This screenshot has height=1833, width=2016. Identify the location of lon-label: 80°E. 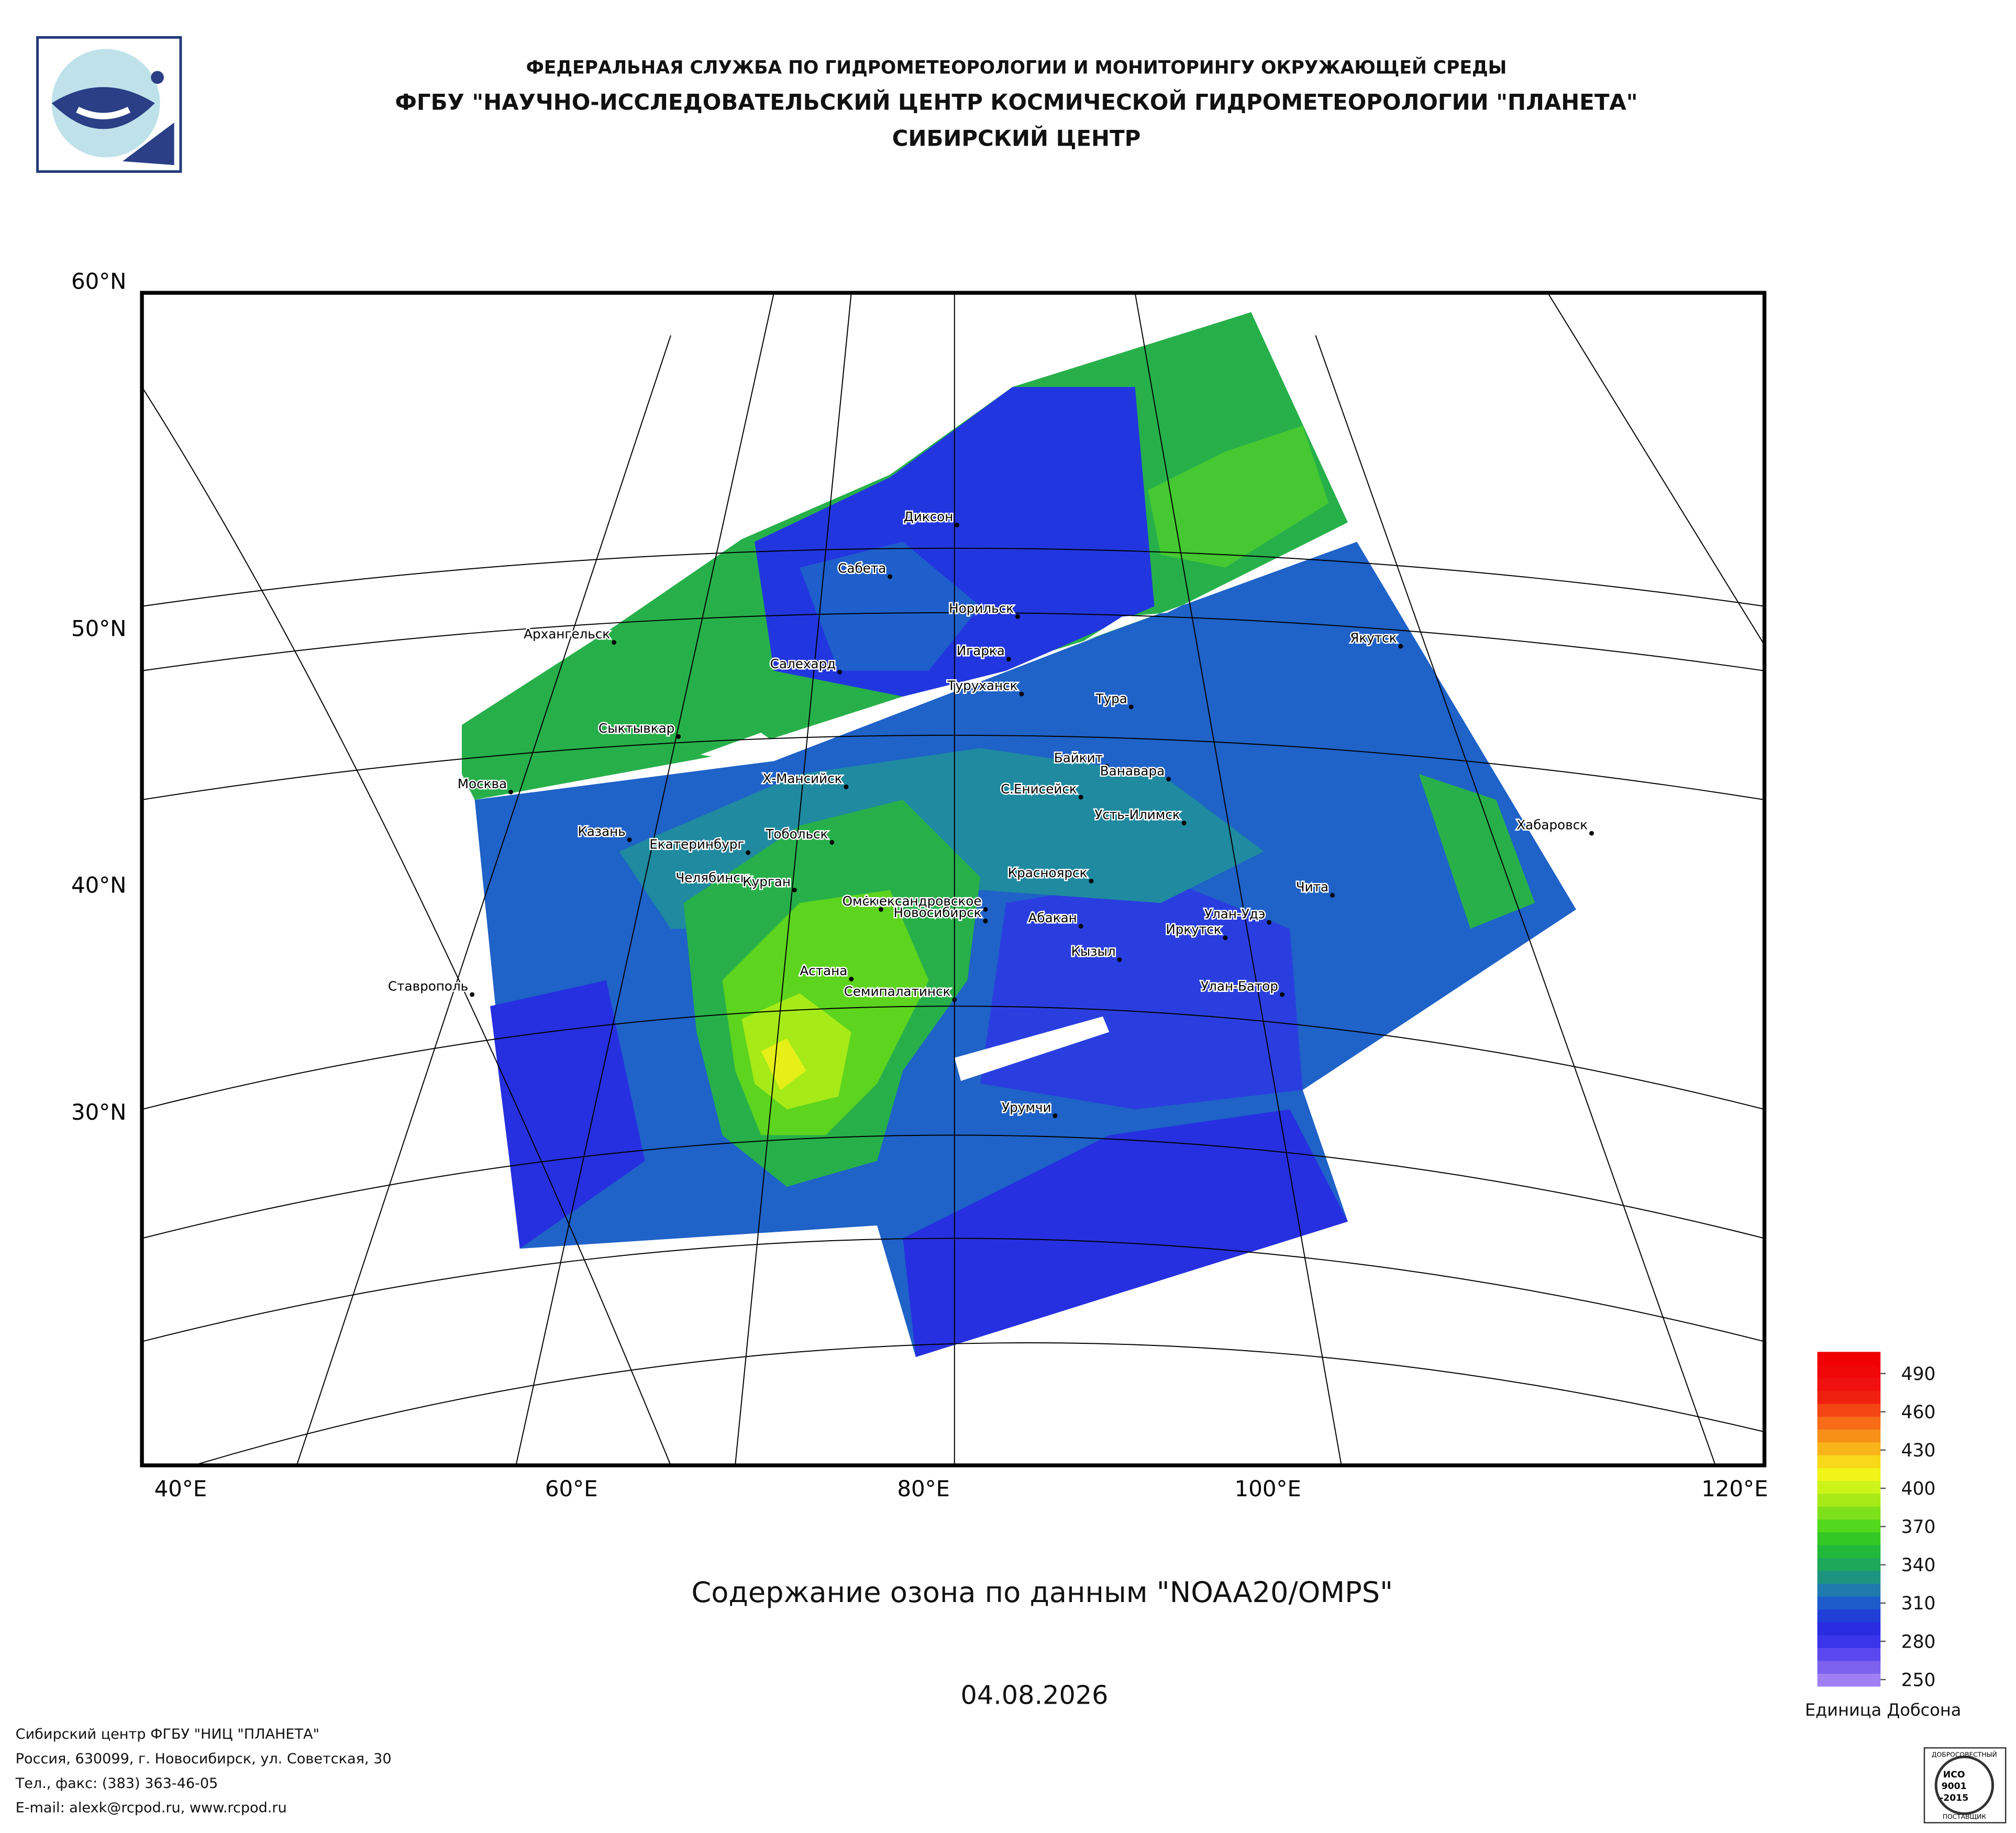
(924, 1488).